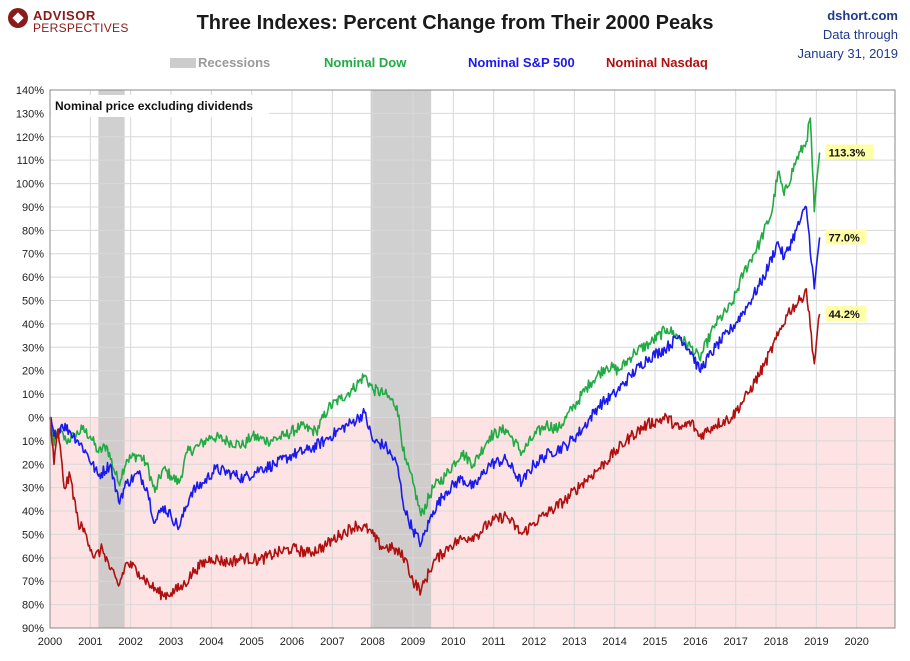 The height and width of the screenshot is (661, 910). What do you see at coordinates (534, 642) in the screenshot?
I see `x-tick-label: 2012` at bounding box center [534, 642].